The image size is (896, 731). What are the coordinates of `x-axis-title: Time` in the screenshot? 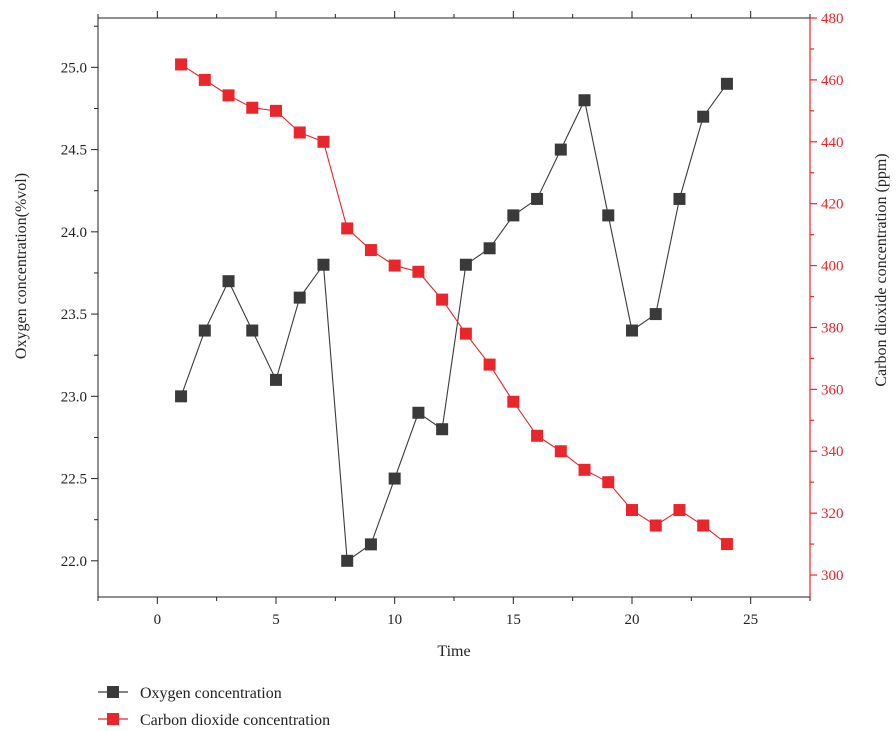 It's located at (453, 651).